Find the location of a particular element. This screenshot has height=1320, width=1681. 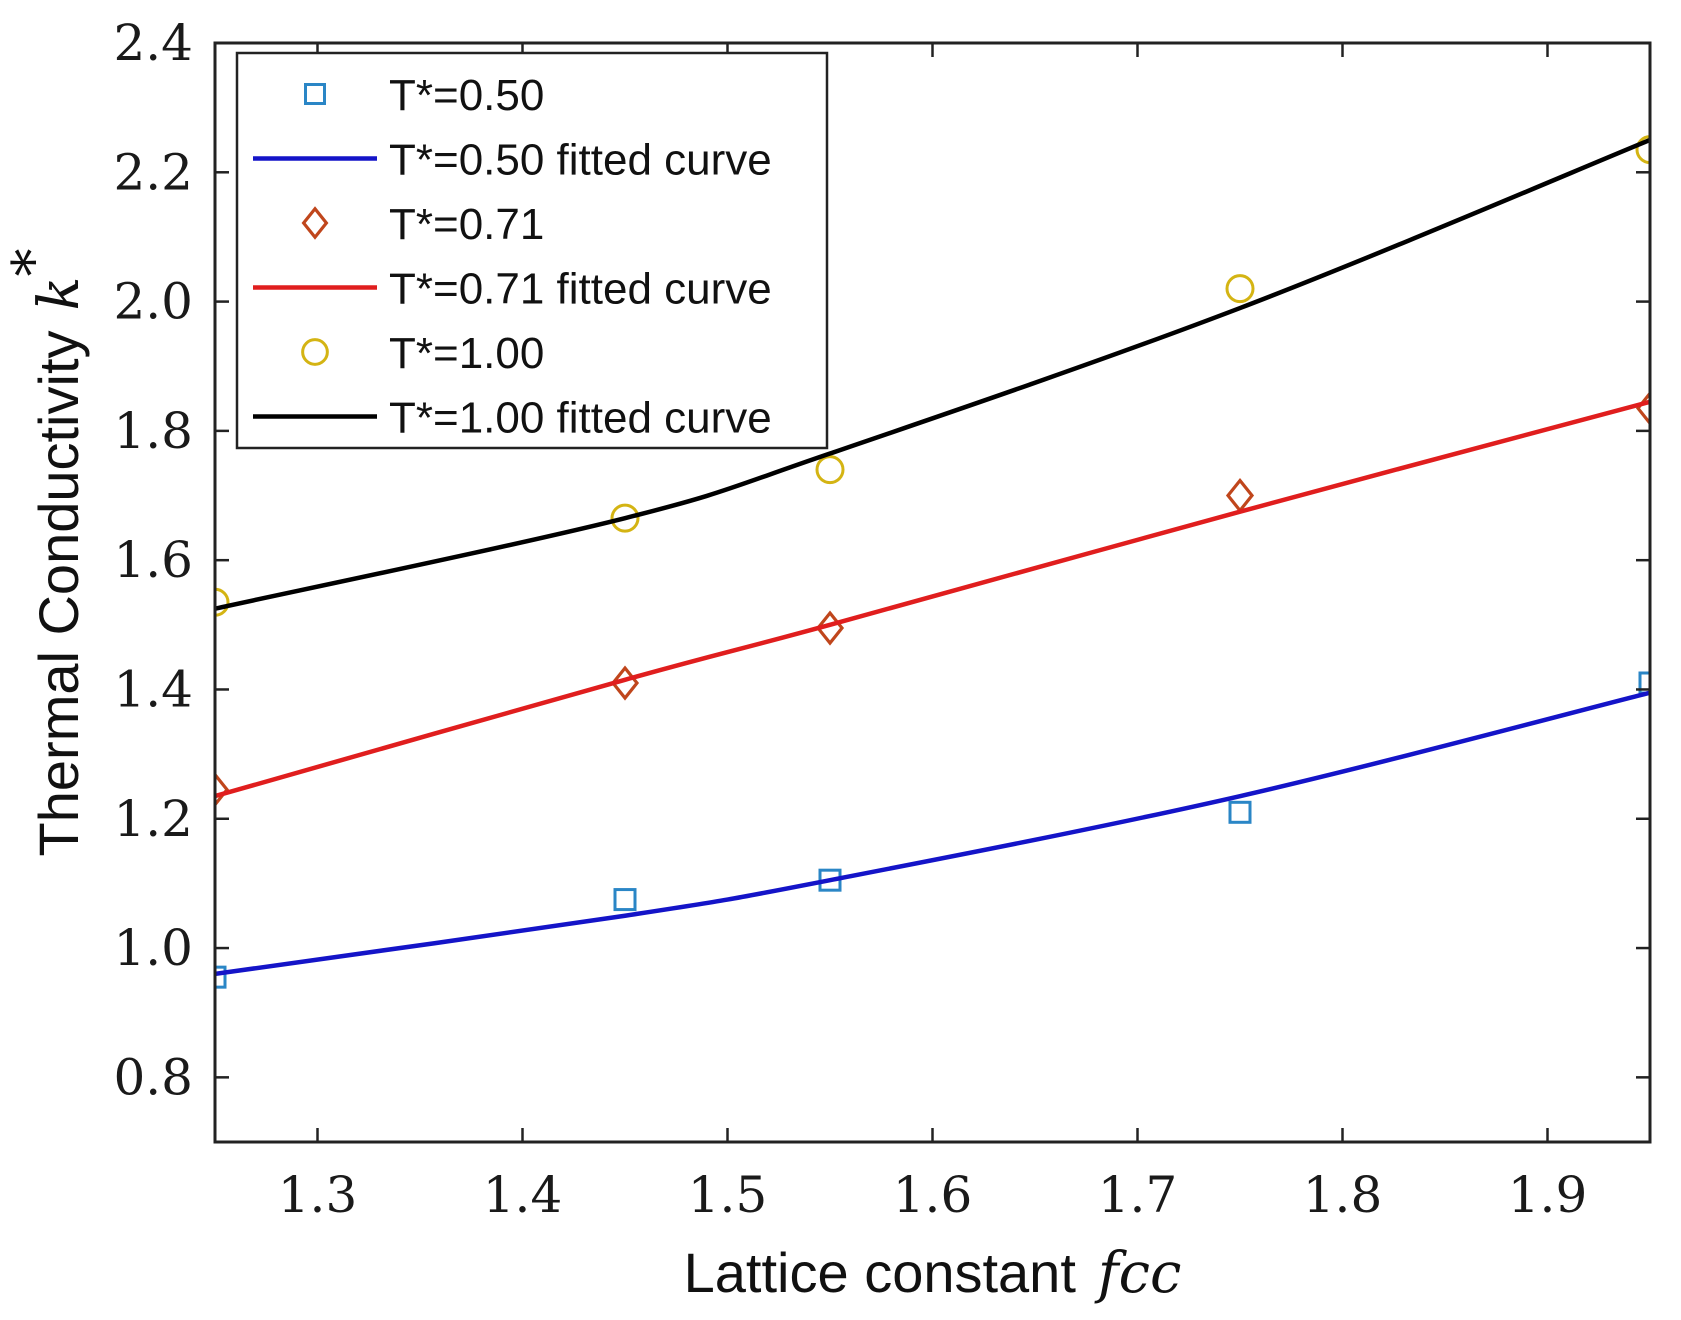

x-axis-title: Lattice constant fcc is located at coordinates (933, 1273).